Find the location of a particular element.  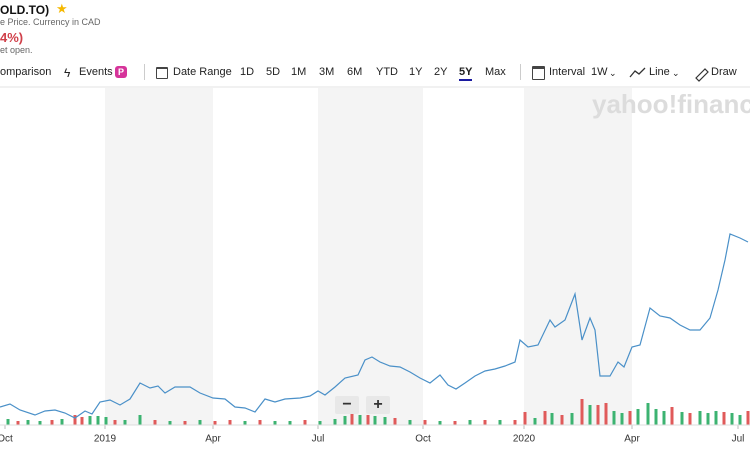

x-tick-label: Oct is located at coordinates (423, 439).